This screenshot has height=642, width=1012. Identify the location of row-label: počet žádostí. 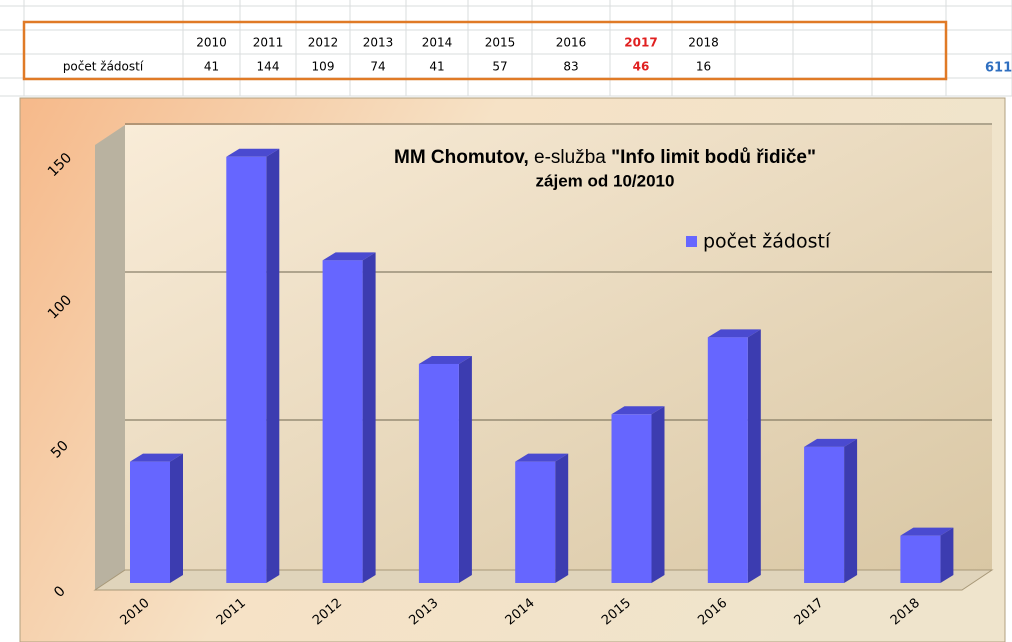
(103, 67).